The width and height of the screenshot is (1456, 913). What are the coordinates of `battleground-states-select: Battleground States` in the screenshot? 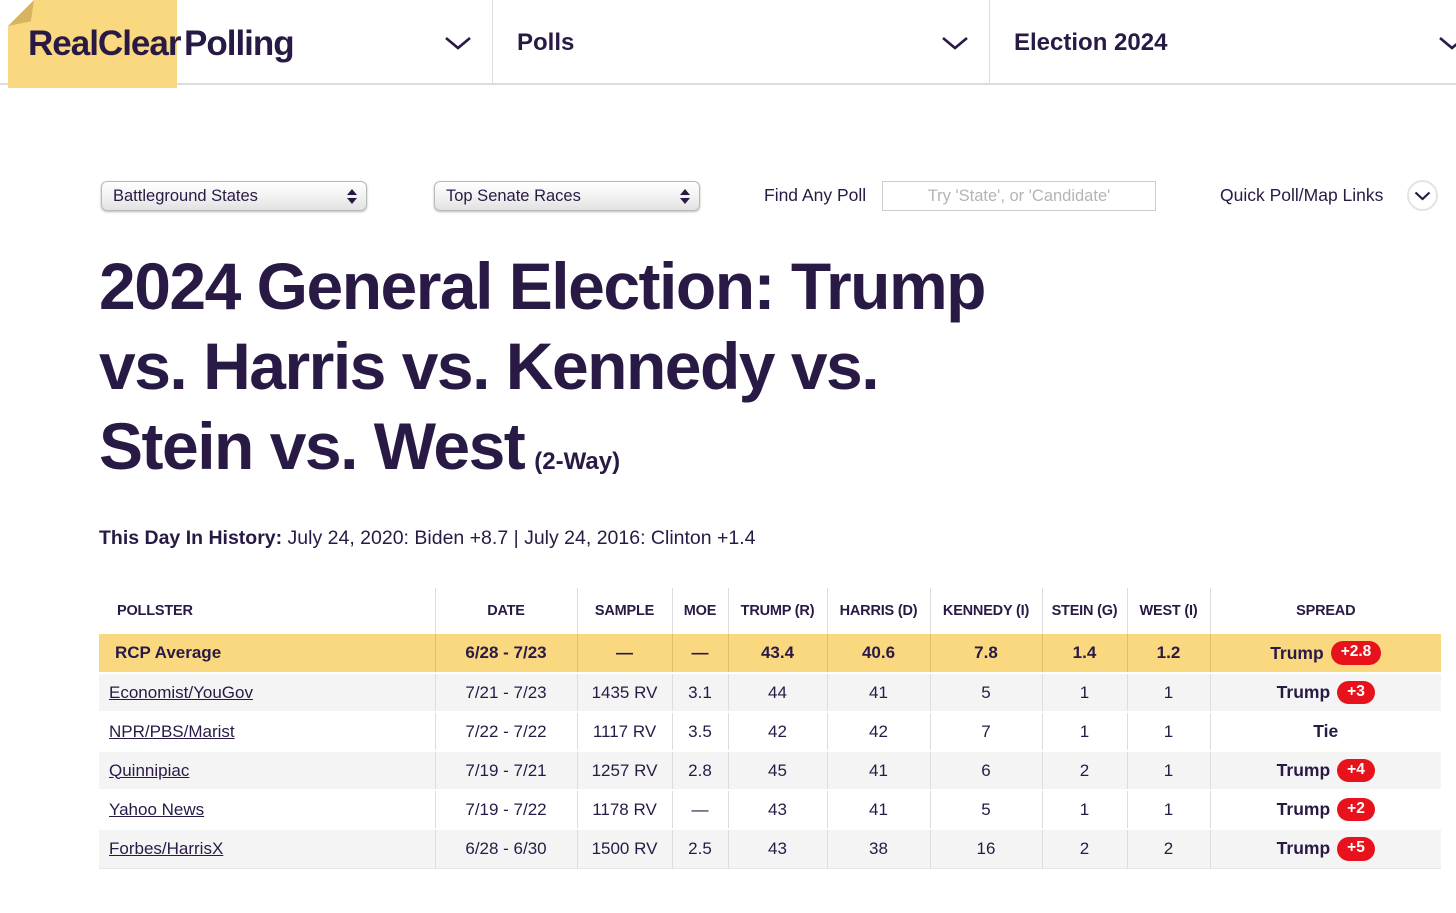 It's located at (234, 196).